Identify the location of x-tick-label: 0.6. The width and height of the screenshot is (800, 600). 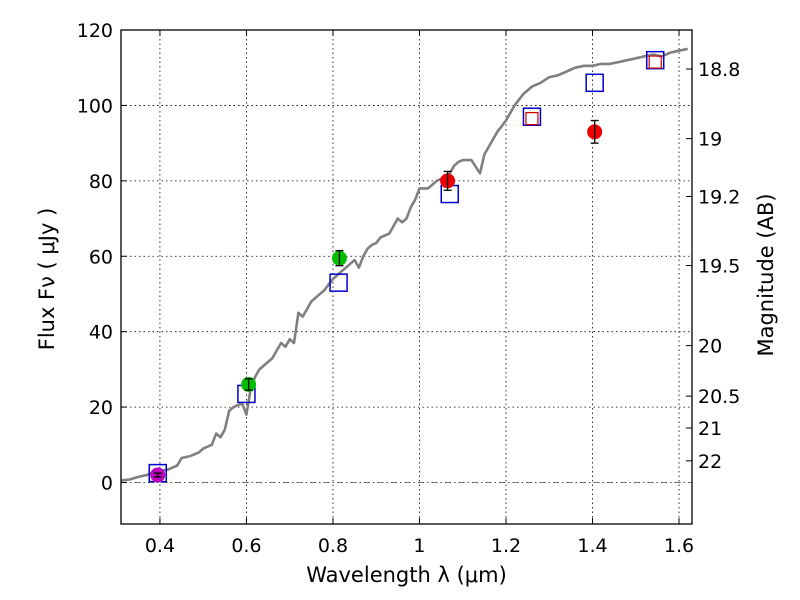
(246, 546).